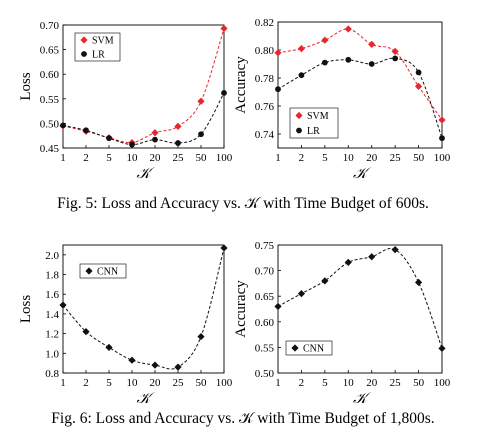 The image size is (486, 444). I want to click on x-tick-label: 50, so click(419, 383).